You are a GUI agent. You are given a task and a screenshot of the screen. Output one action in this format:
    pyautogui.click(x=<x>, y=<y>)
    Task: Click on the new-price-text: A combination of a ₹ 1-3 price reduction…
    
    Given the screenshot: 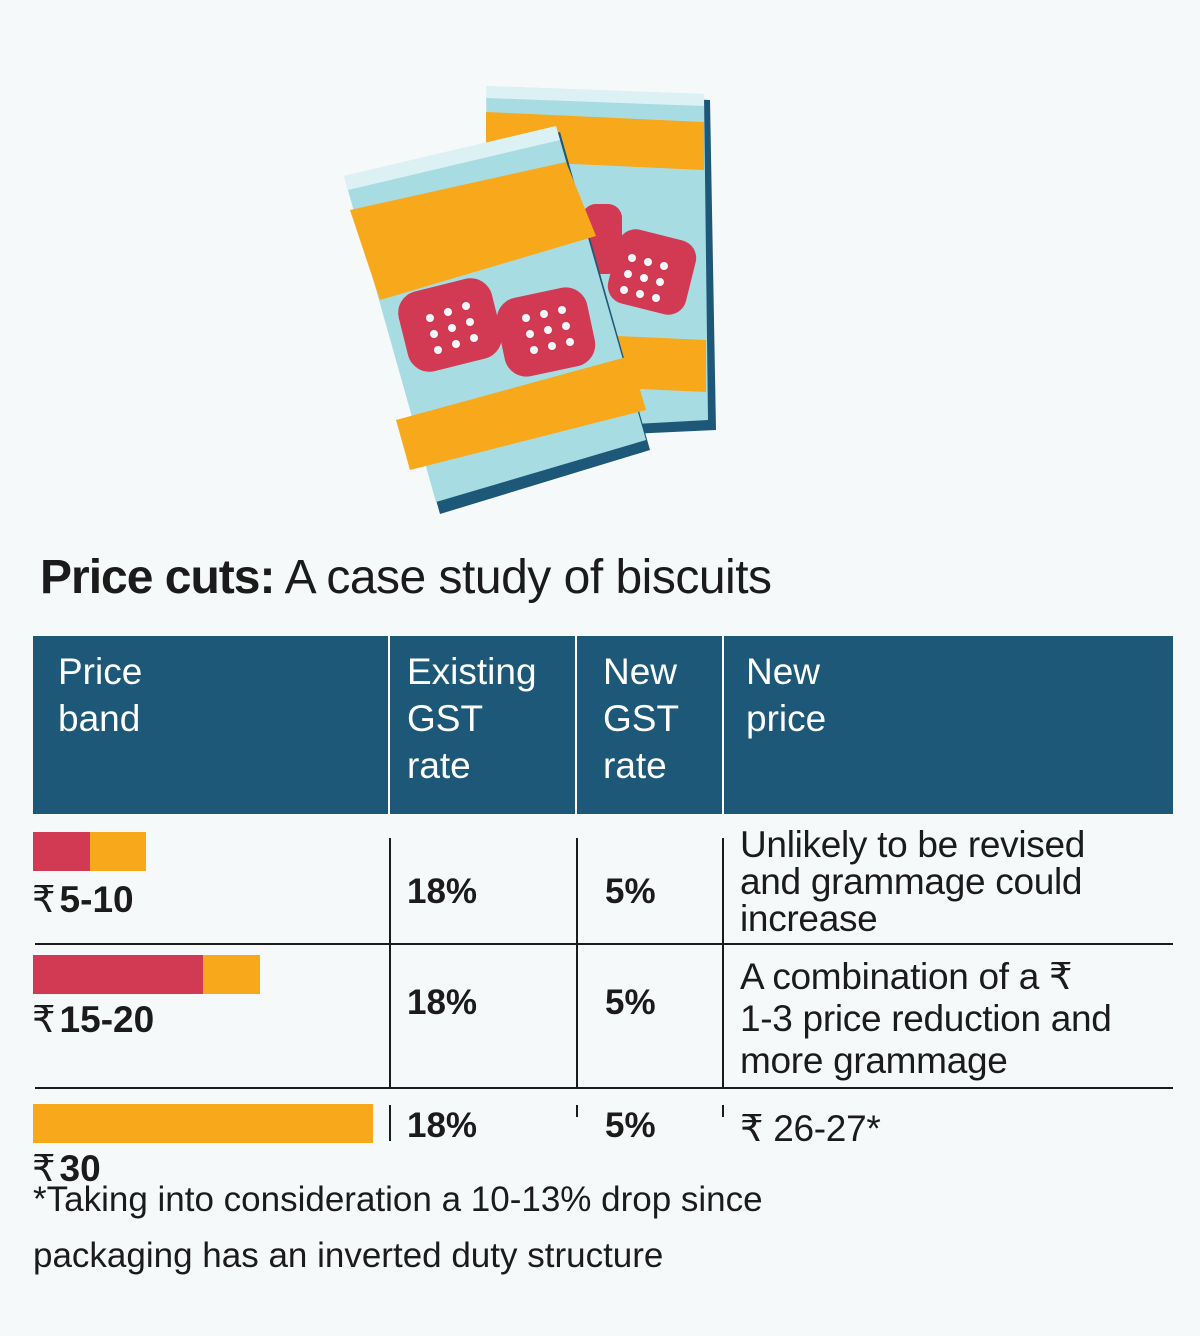 What is the action you would take?
    pyautogui.click(x=926, y=1018)
    